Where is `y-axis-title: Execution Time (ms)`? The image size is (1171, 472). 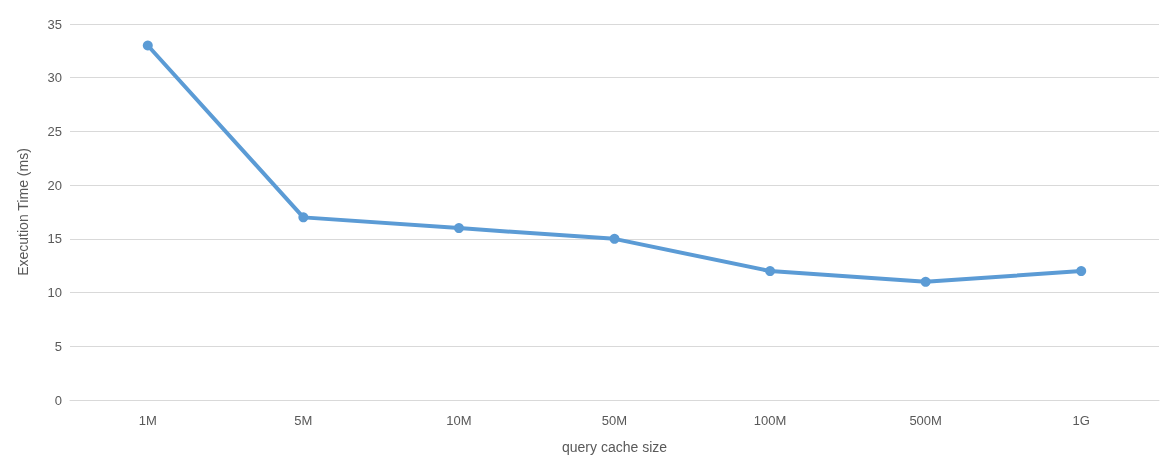 y-axis-title: Execution Time (ms) is located at coordinates (23, 212).